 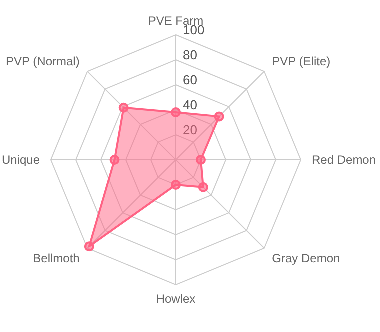 I want to click on spoke-label: Unique, so click(x=21, y=160).